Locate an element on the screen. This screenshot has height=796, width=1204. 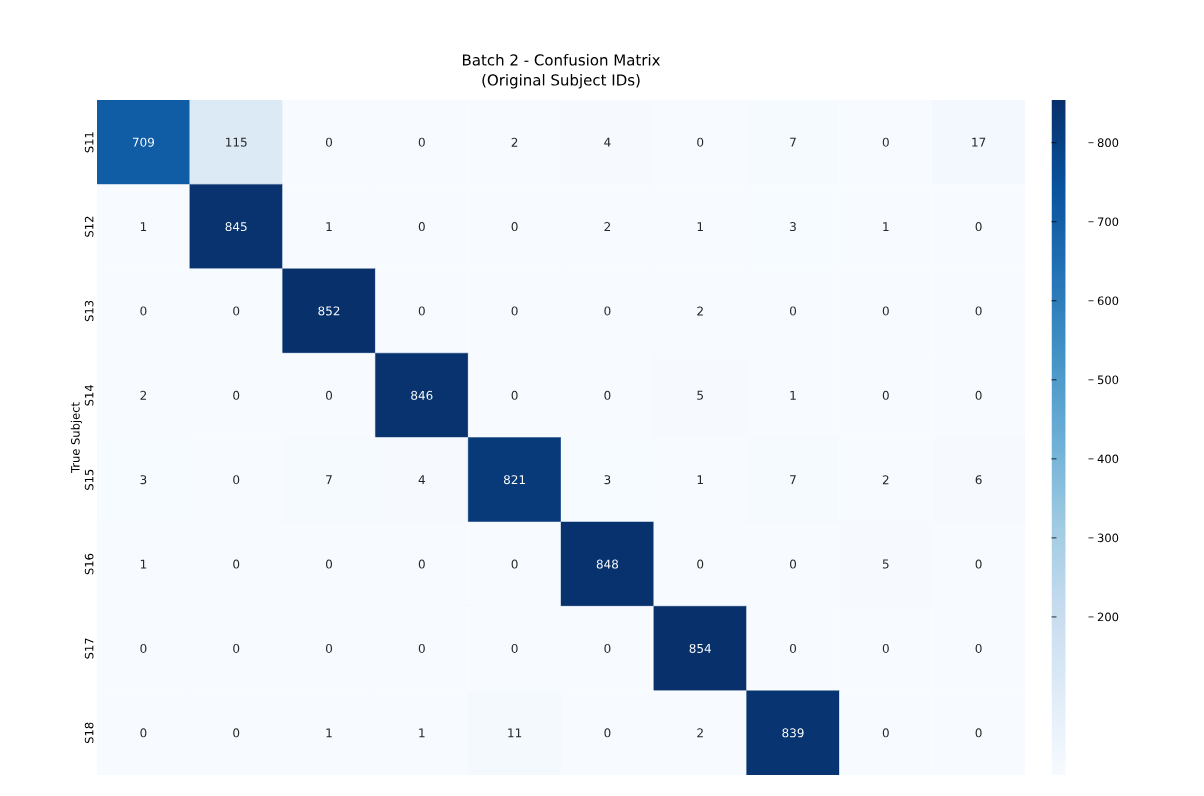
y-tick-label: S13 is located at coordinates (89, 311).